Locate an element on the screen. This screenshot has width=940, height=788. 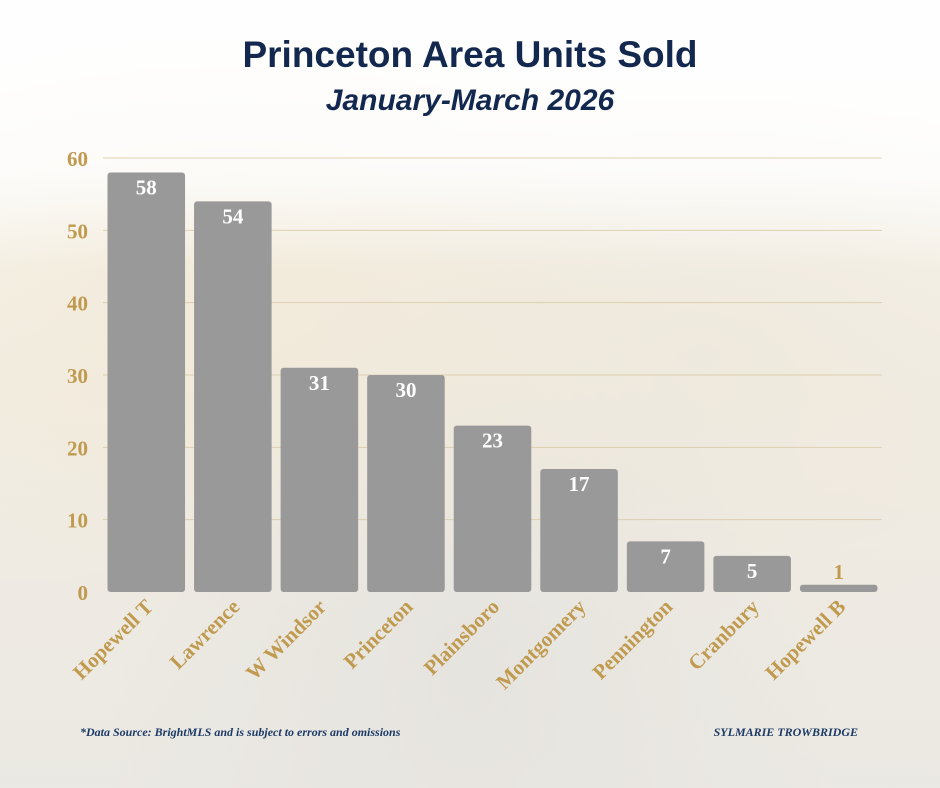
x-tick-label: Lawrence is located at coordinates (204, 634).